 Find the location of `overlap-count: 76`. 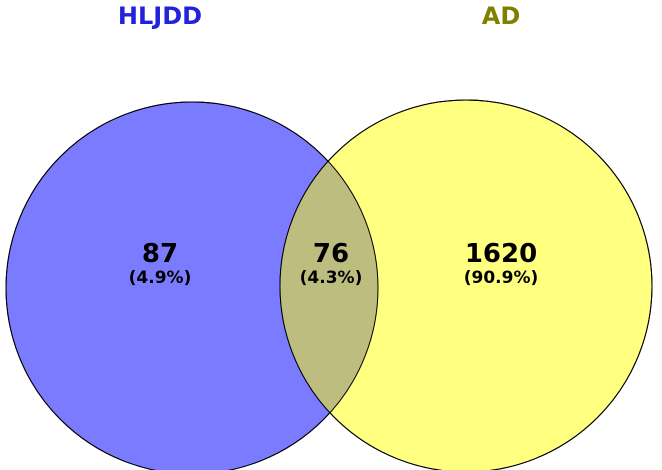

overlap-count: 76 is located at coordinates (331, 254).